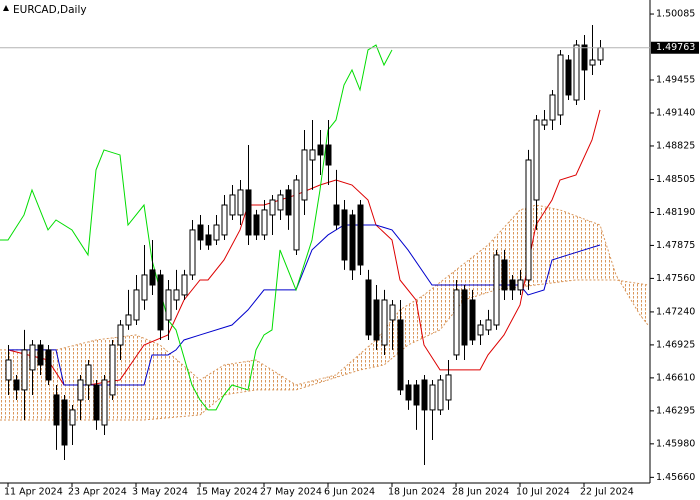 This screenshot has width=700, height=500. What do you see at coordinates (675, 410) in the screenshot?
I see `y-tick-label: 1.46295` at bounding box center [675, 410].